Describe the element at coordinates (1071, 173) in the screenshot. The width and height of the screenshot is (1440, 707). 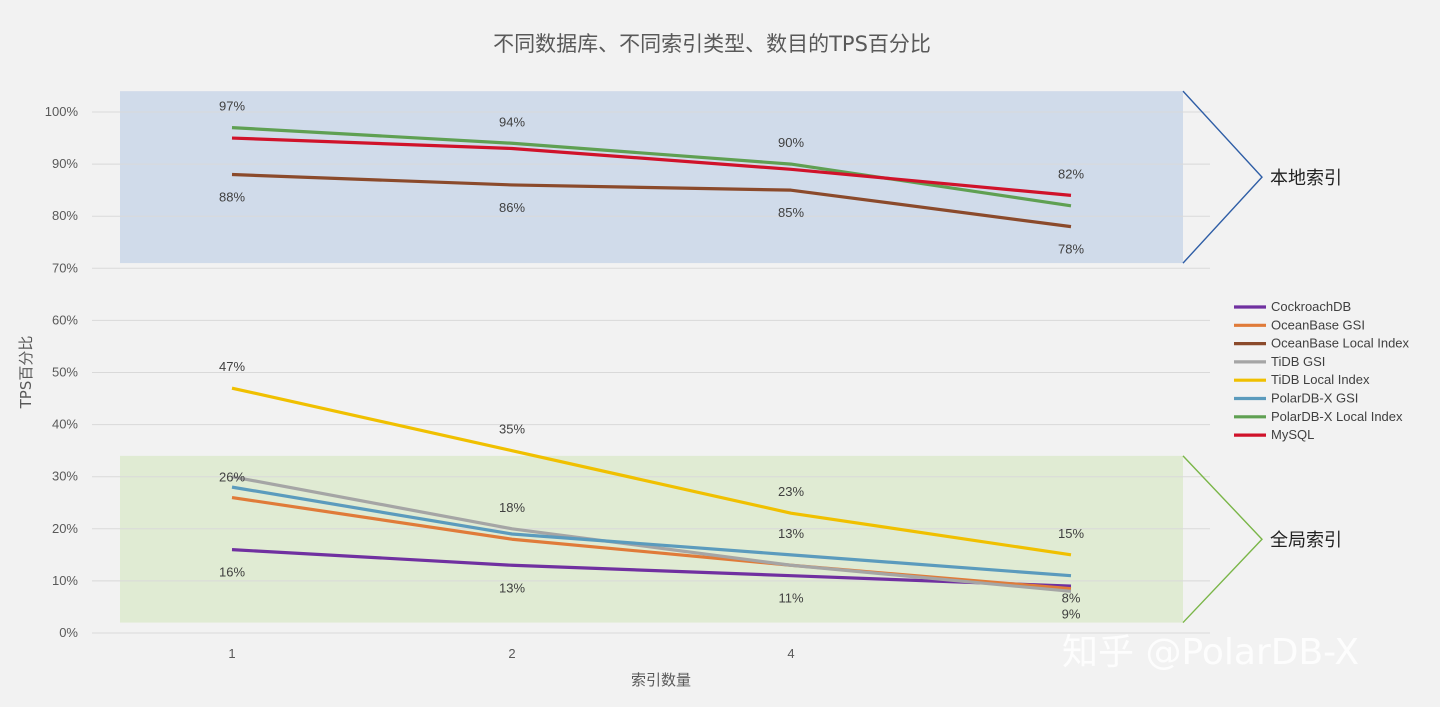
I see `data-label: 82%` at that location.